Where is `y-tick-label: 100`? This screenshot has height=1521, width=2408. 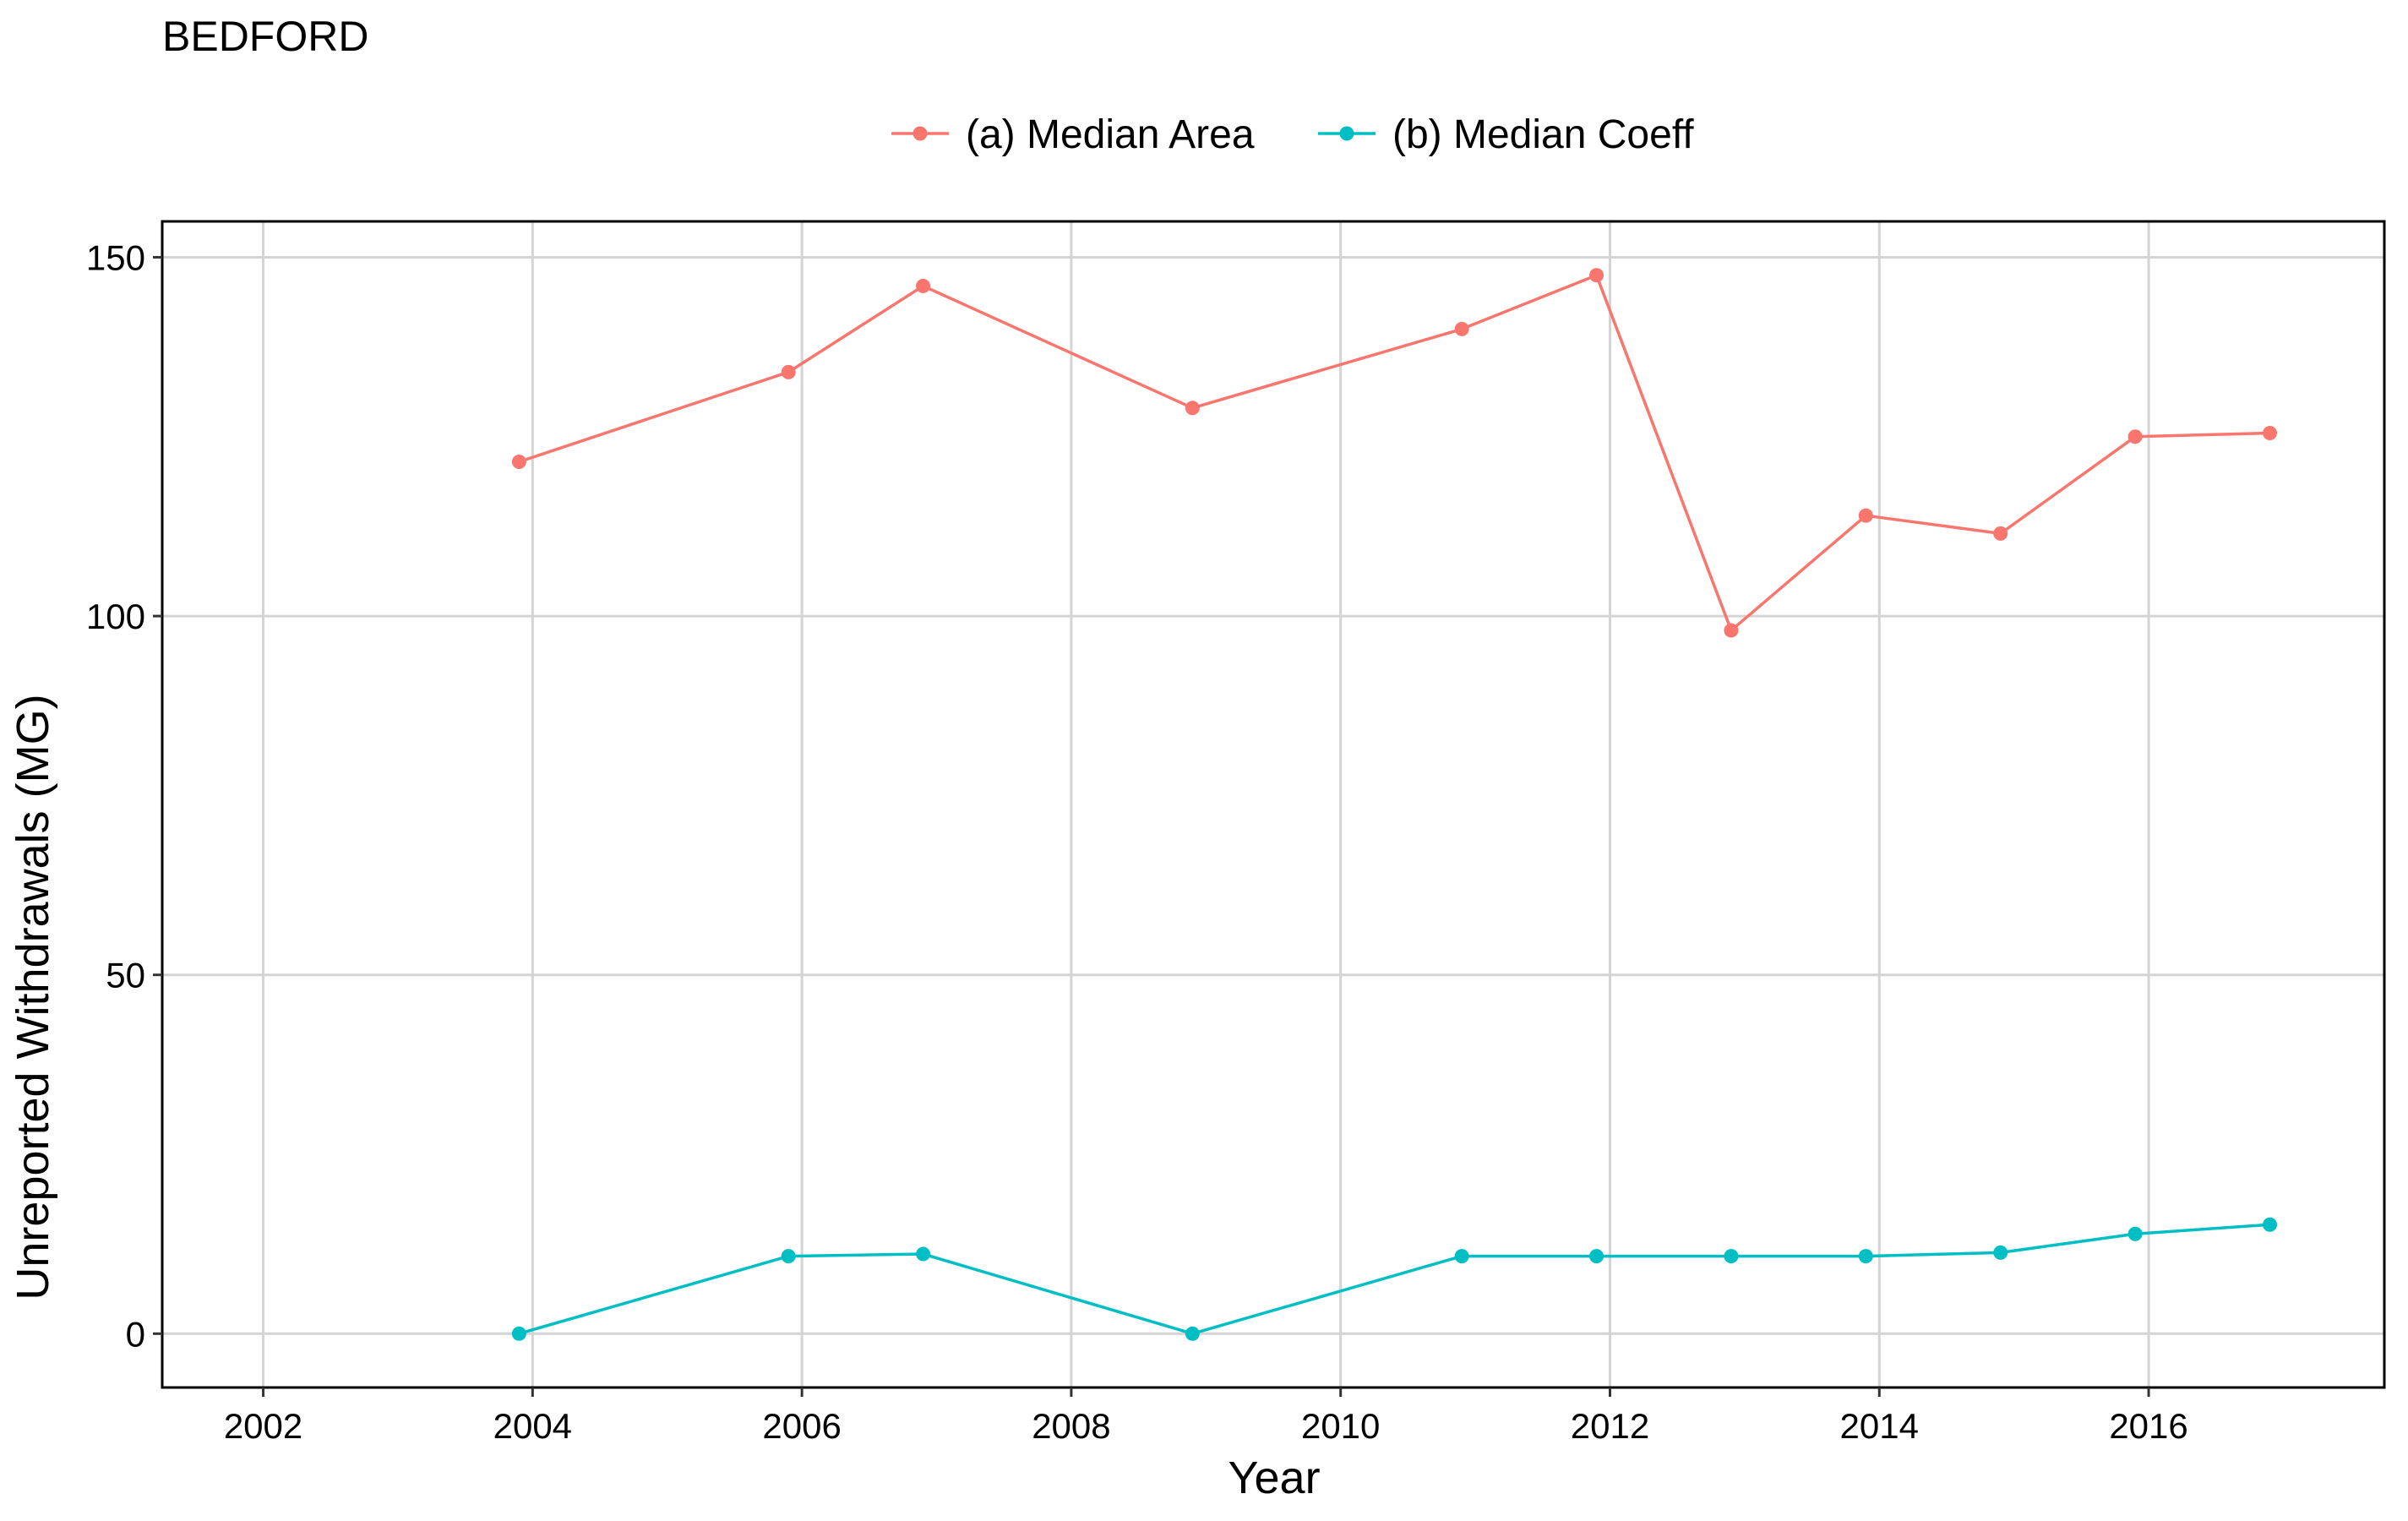
y-tick-label: 100 is located at coordinates (116, 616).